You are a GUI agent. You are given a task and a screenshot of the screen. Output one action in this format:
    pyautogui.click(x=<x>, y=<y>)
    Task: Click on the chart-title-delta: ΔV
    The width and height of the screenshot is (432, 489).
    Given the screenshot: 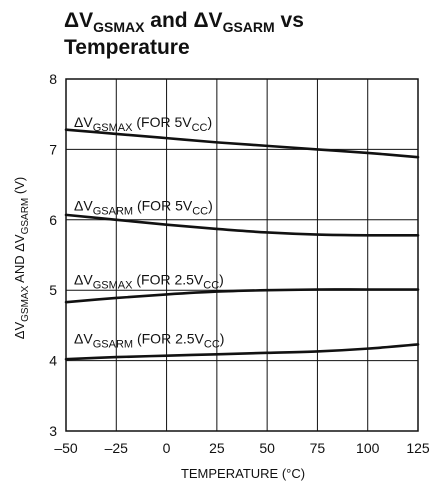 What is the action you would take?
    pyautogui.click(x=78, y=20)
    